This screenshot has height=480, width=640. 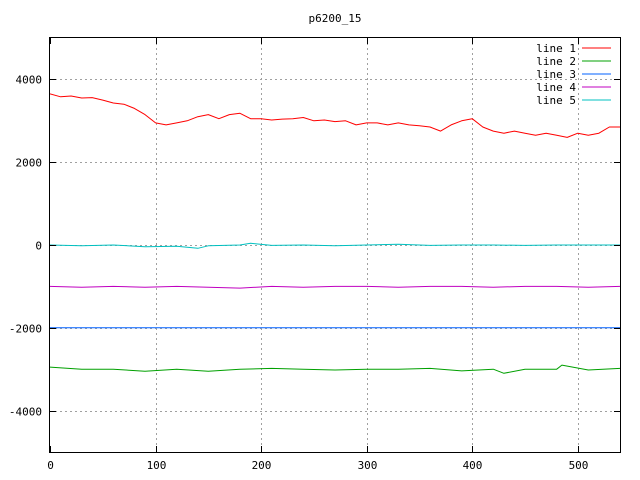 I want to click on y-tick-label: 4000, so click(x=29, y=80).